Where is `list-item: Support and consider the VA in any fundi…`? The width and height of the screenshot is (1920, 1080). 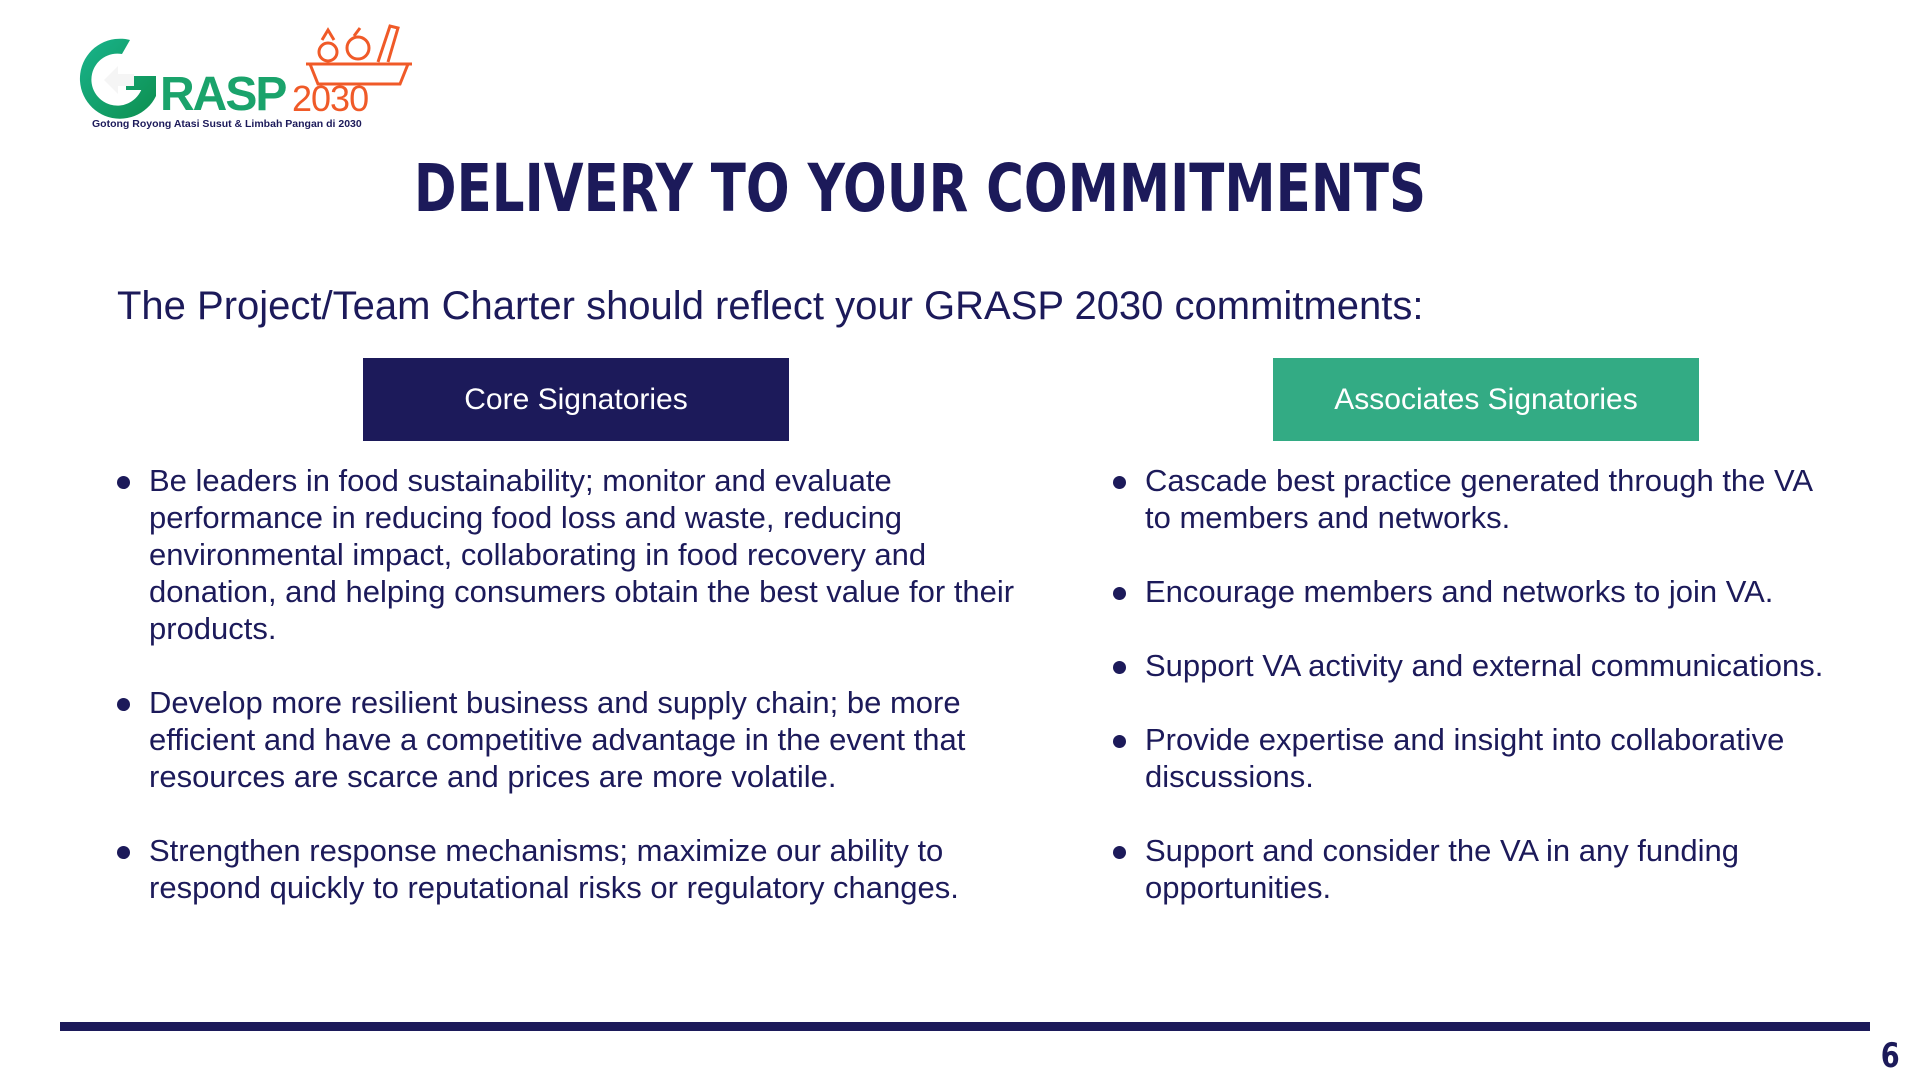 list-item: Support and consider the VA in any fundi… is located at coordinates (1473, 869).